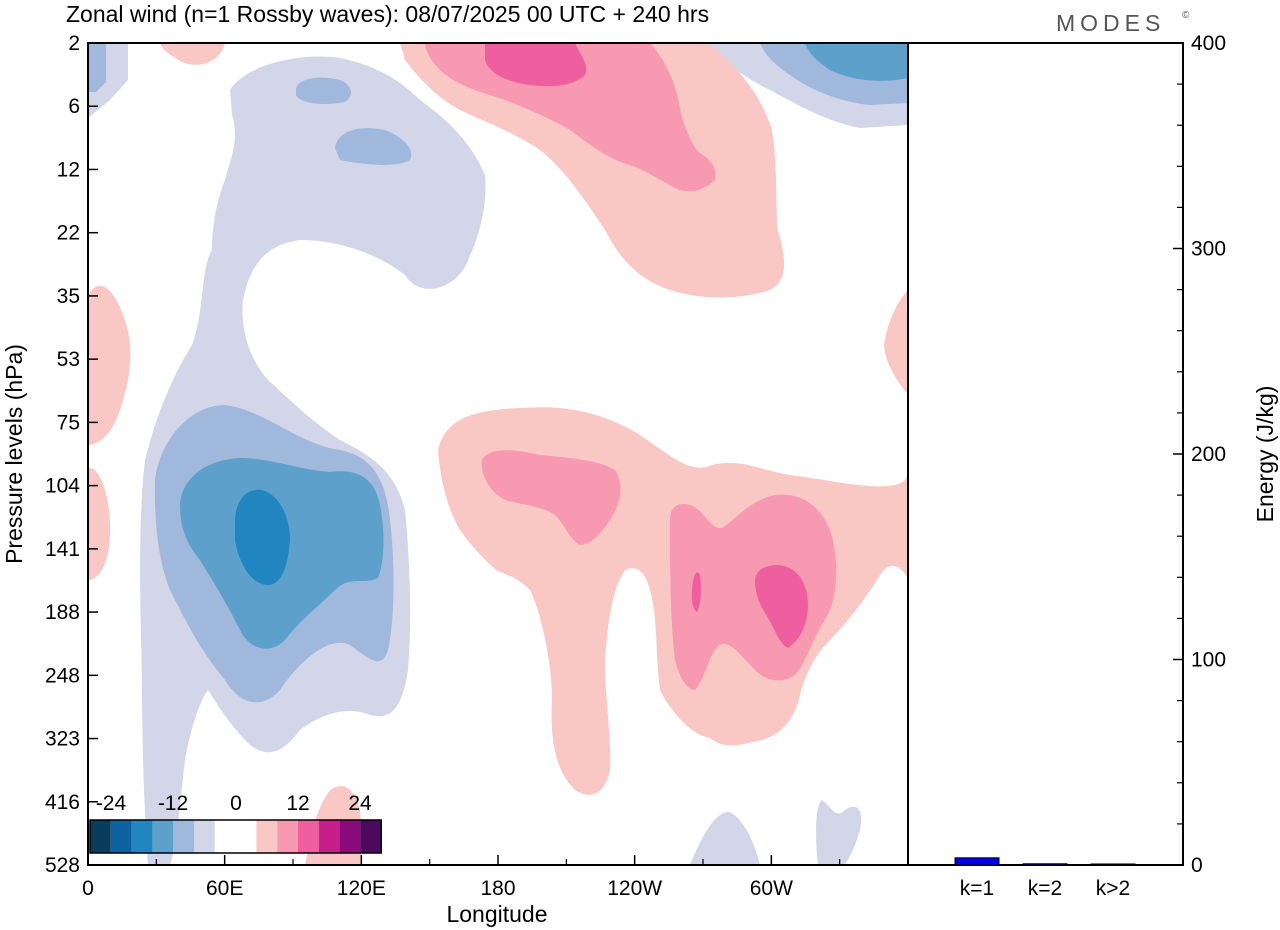 The width and height of the screenshot is (1280, 930). I want to click on x-tick-label: 120W, so click(634, 888).